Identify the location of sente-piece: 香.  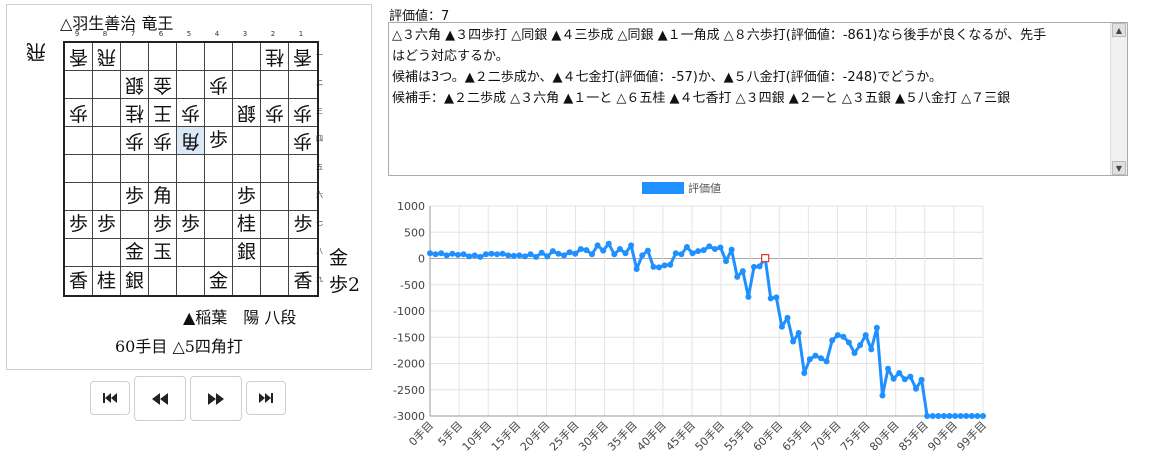
(78, 280).